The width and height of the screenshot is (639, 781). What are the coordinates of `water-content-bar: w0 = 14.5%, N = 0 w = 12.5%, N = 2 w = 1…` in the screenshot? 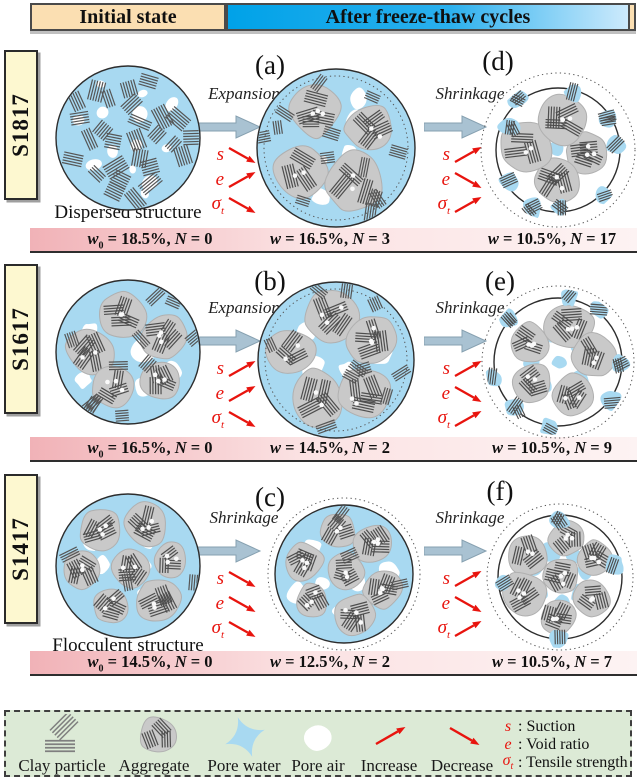 It's located at (333, 663).